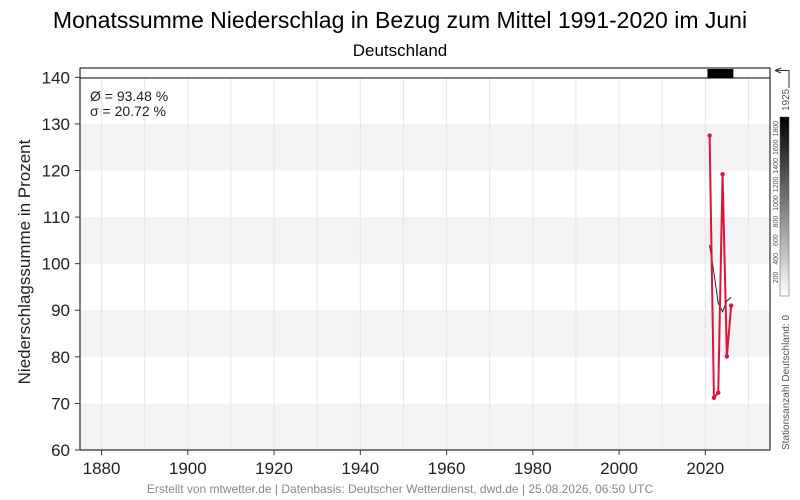  What do you see at coordinates (784, 206) in the screenshot?
I see `colorbar-gradient` at bounding box center [784, 206].